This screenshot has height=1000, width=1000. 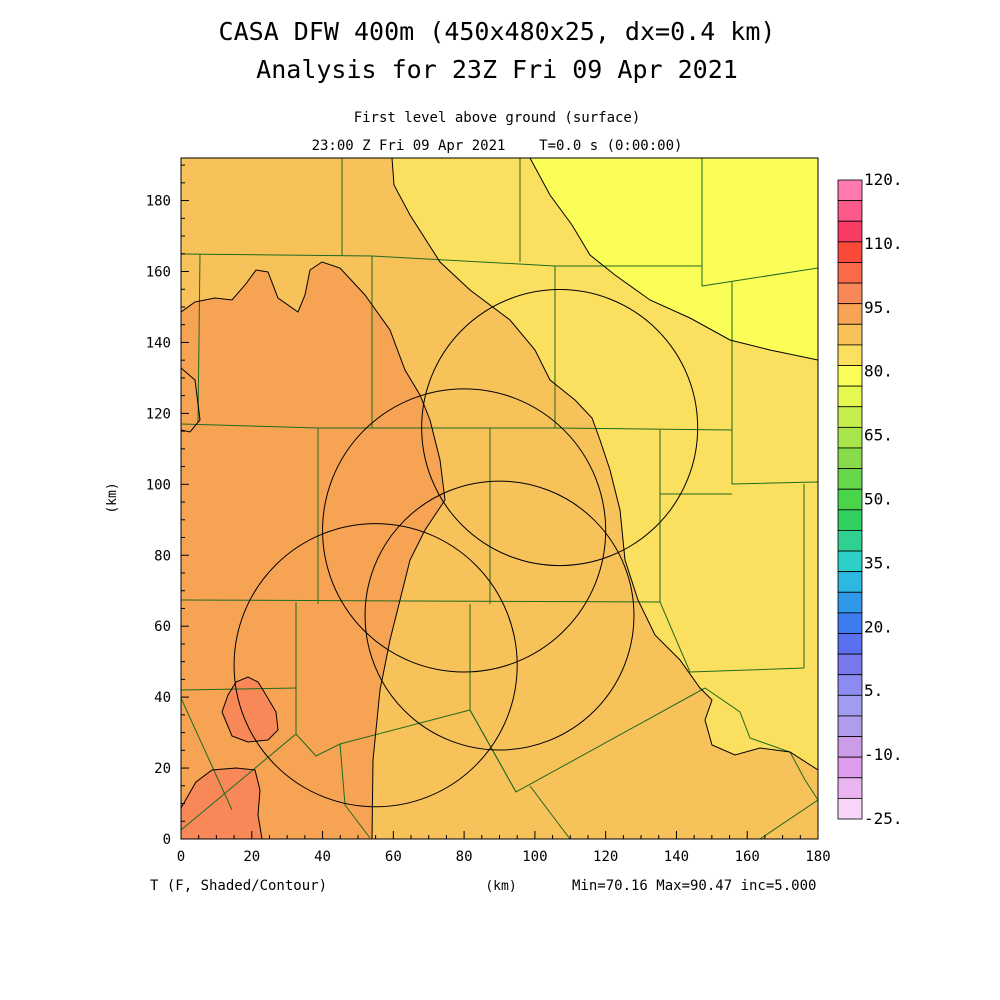 What do you see at coordinates (883, 243) in the screenshot?
I see `colorbar-label: 110.` at bounding box center [883, 243].